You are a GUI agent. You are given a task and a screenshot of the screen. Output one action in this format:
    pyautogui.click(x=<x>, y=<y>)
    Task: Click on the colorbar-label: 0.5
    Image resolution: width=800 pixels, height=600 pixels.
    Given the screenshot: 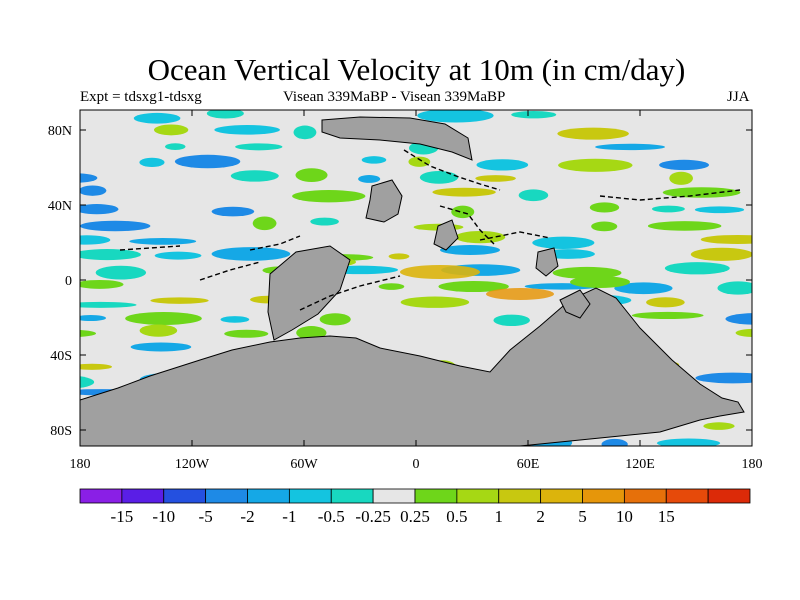 What is the action you would take?
    pyautogui.click(x=456, y=516)
    